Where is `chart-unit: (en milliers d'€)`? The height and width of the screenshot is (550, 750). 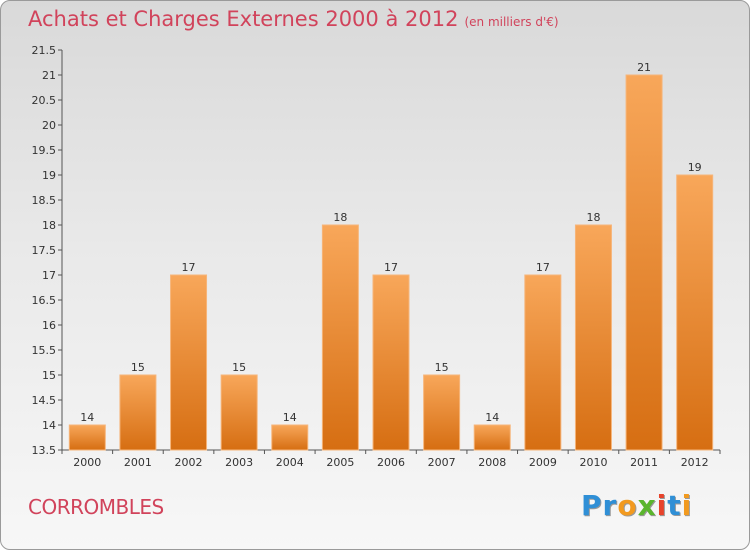
chart-unit: (en milliers d'€) is located at coordinates (511, 22).